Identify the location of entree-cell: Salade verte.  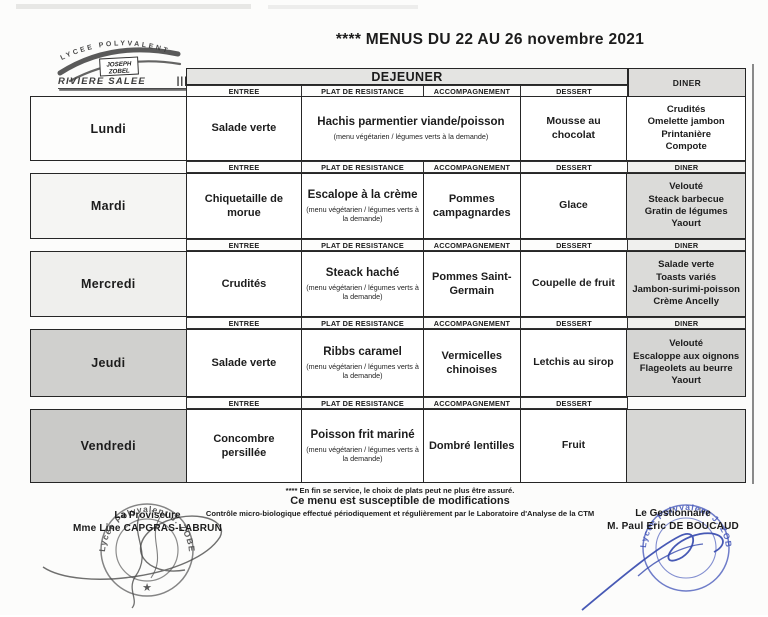
(245, 128).